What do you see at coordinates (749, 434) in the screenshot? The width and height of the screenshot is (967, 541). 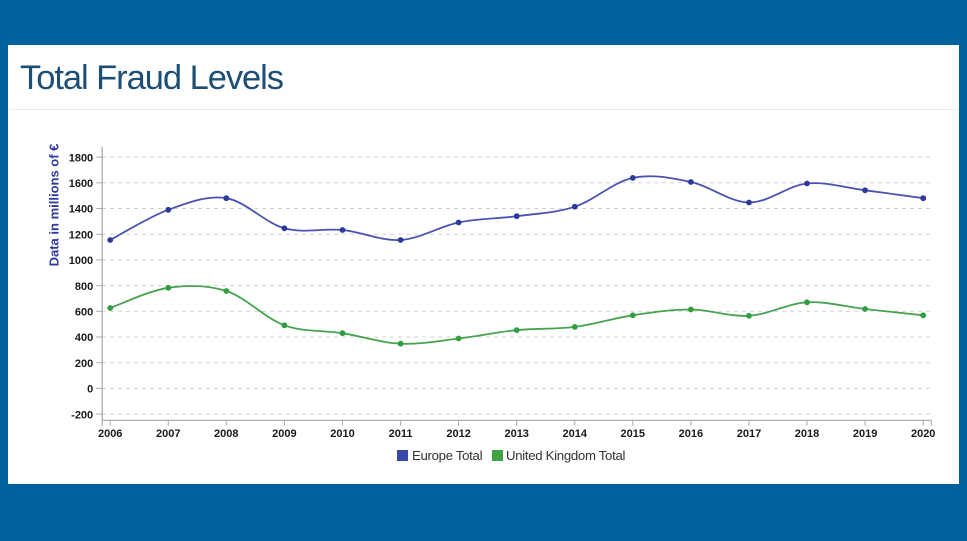 I see `svg-text: 2017` at bounding box center [749, 434].